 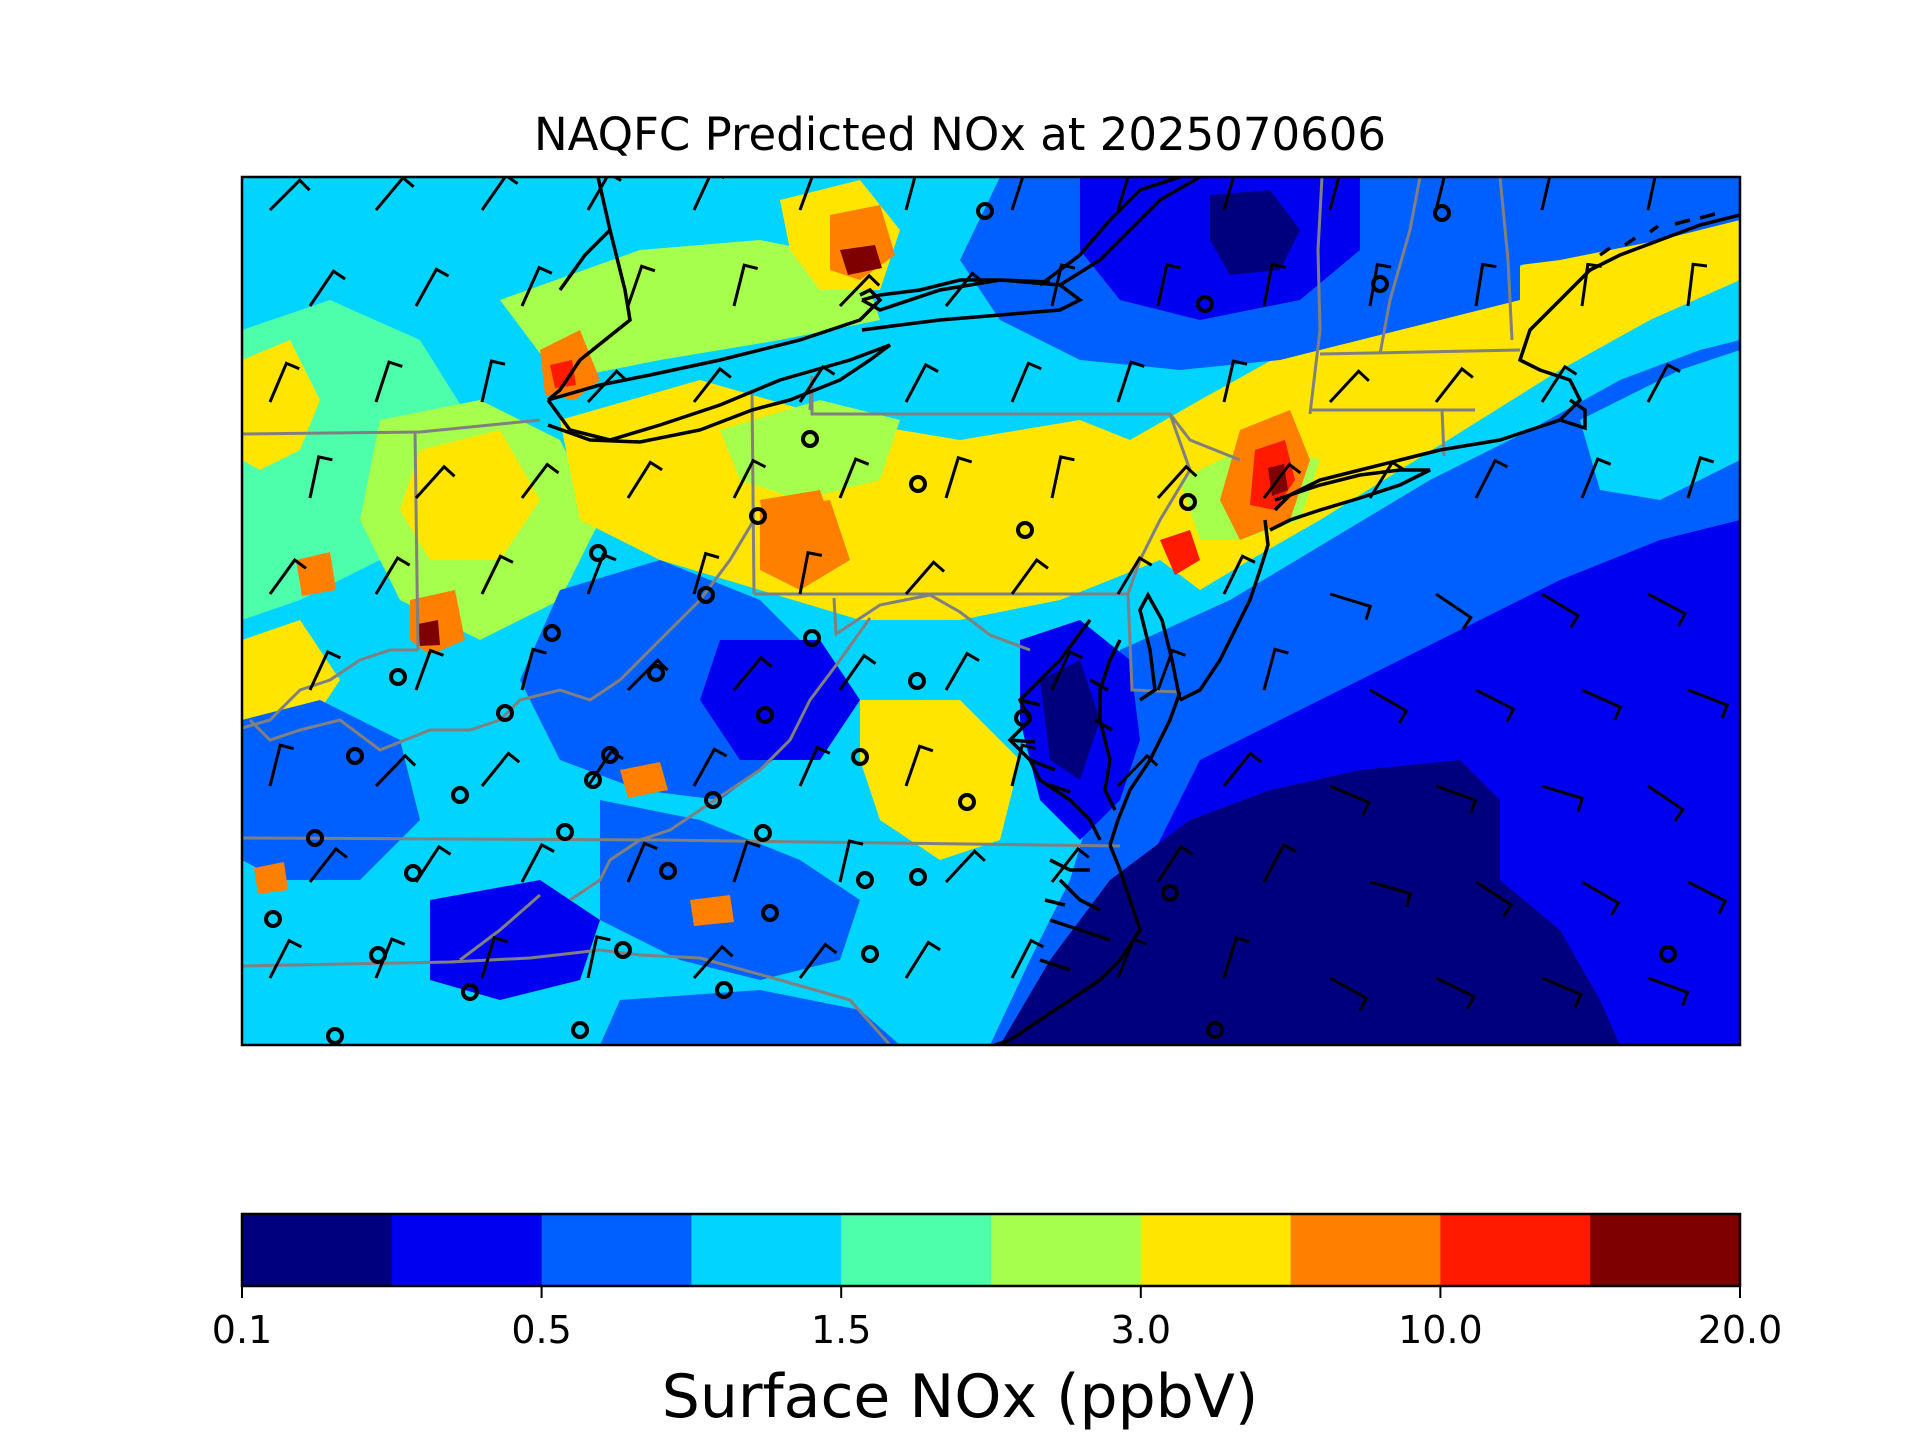 What do you see at coordinates (1054, 729) in the screenshot?
I see `coast-chesapeake-west` at bounding box center [1054, 729].